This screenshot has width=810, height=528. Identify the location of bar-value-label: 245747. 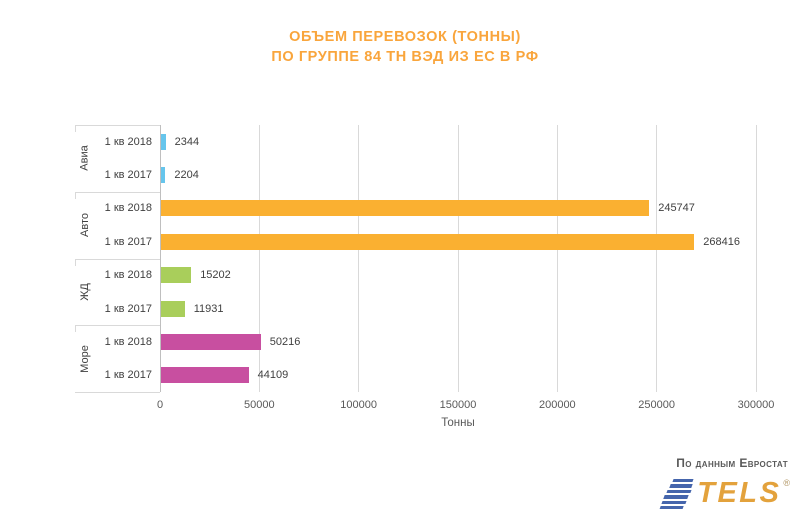
(676, 208).